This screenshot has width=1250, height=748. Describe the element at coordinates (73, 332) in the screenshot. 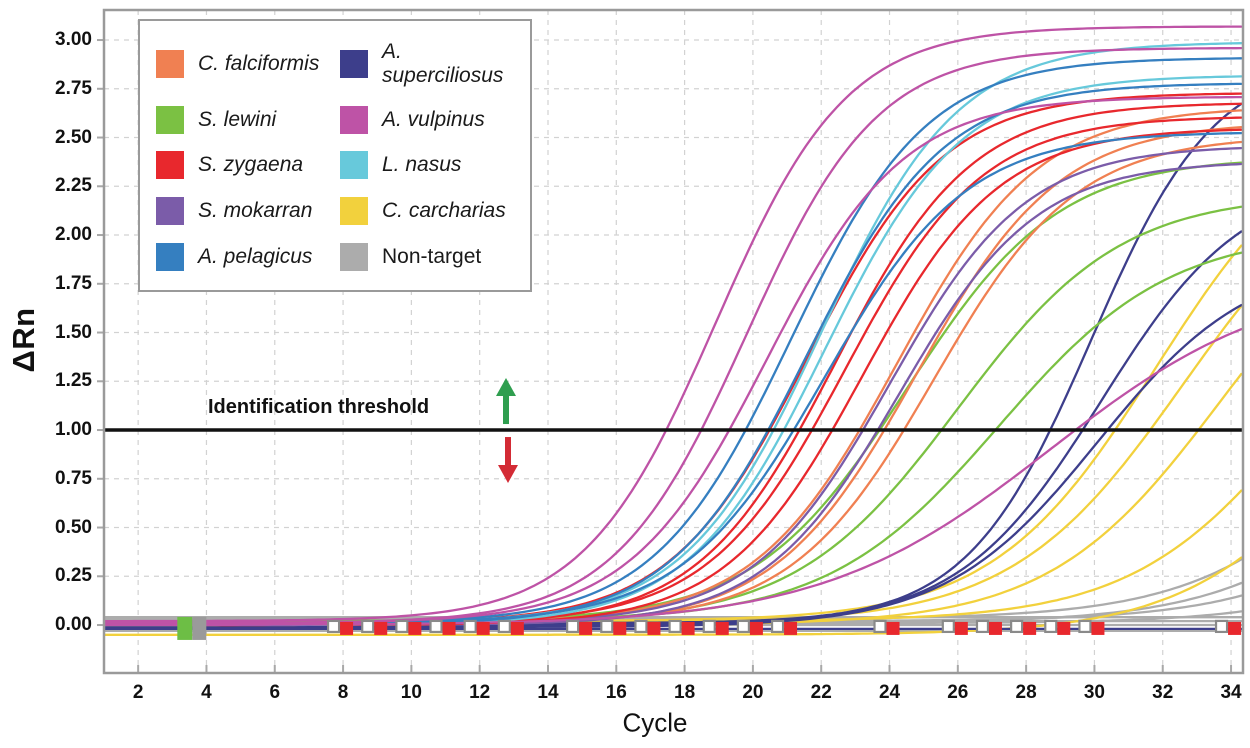

I see `y-tick-label: 1.50` at that location.